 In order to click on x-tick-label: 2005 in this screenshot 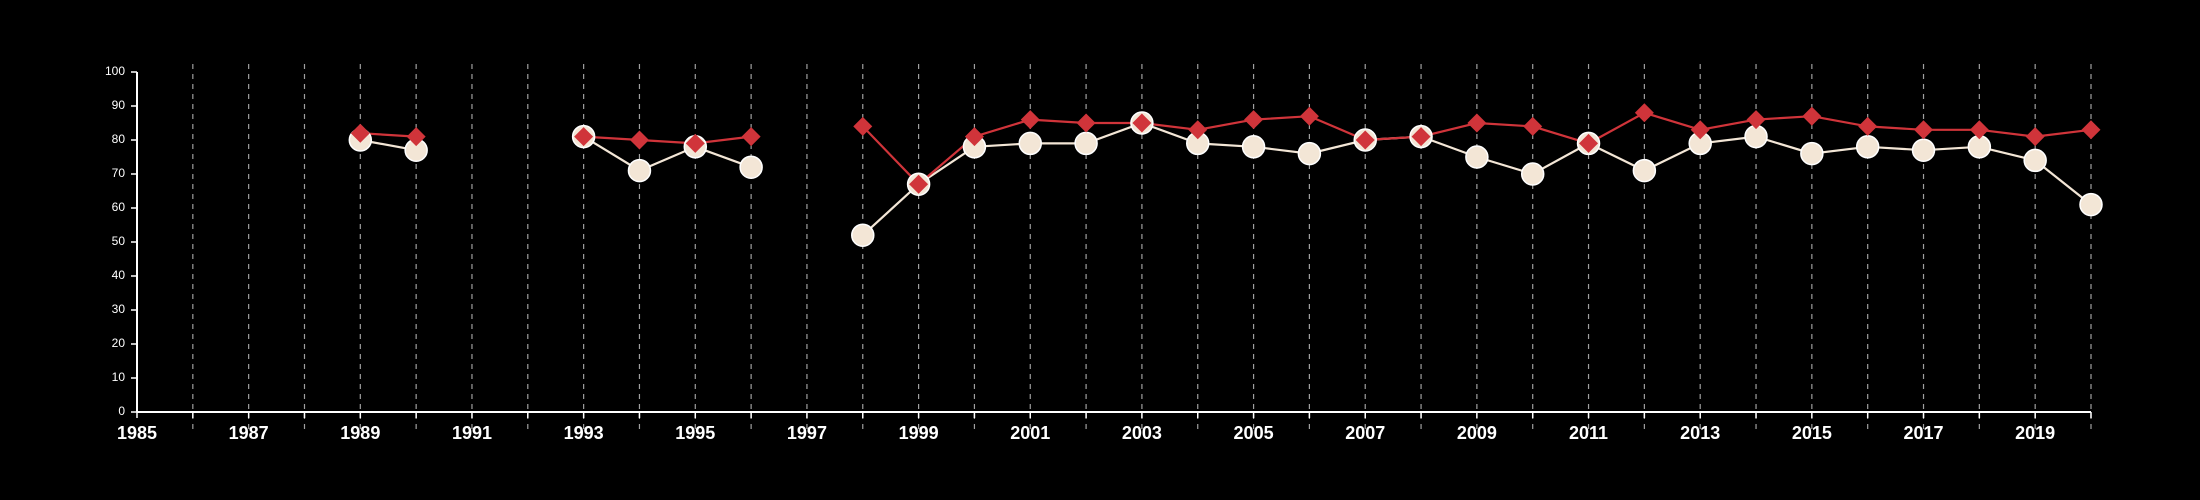, I will do `click(1254, 433)`.